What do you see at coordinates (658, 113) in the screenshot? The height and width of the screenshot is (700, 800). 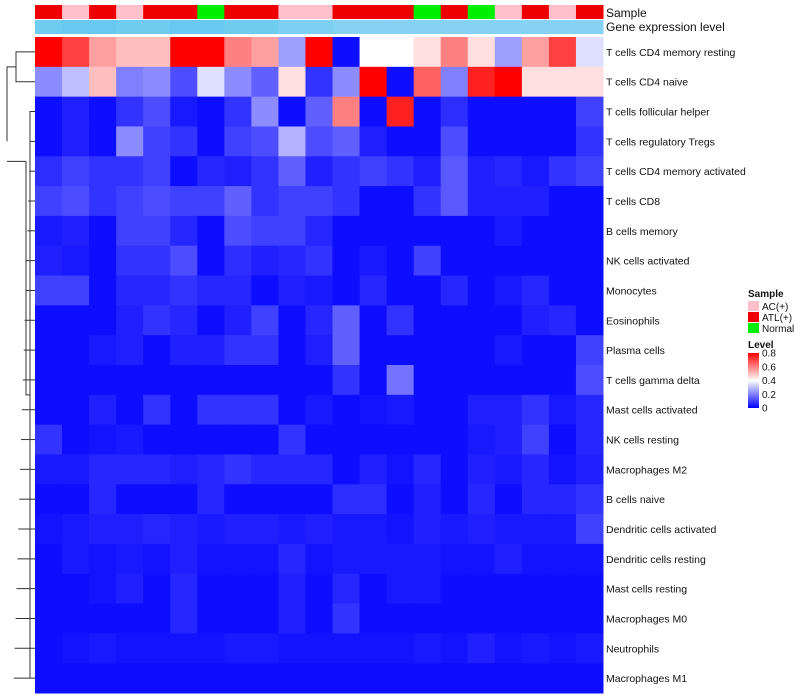 I see `row-label: T cells follicular helper` at bounding box center [658, 113].